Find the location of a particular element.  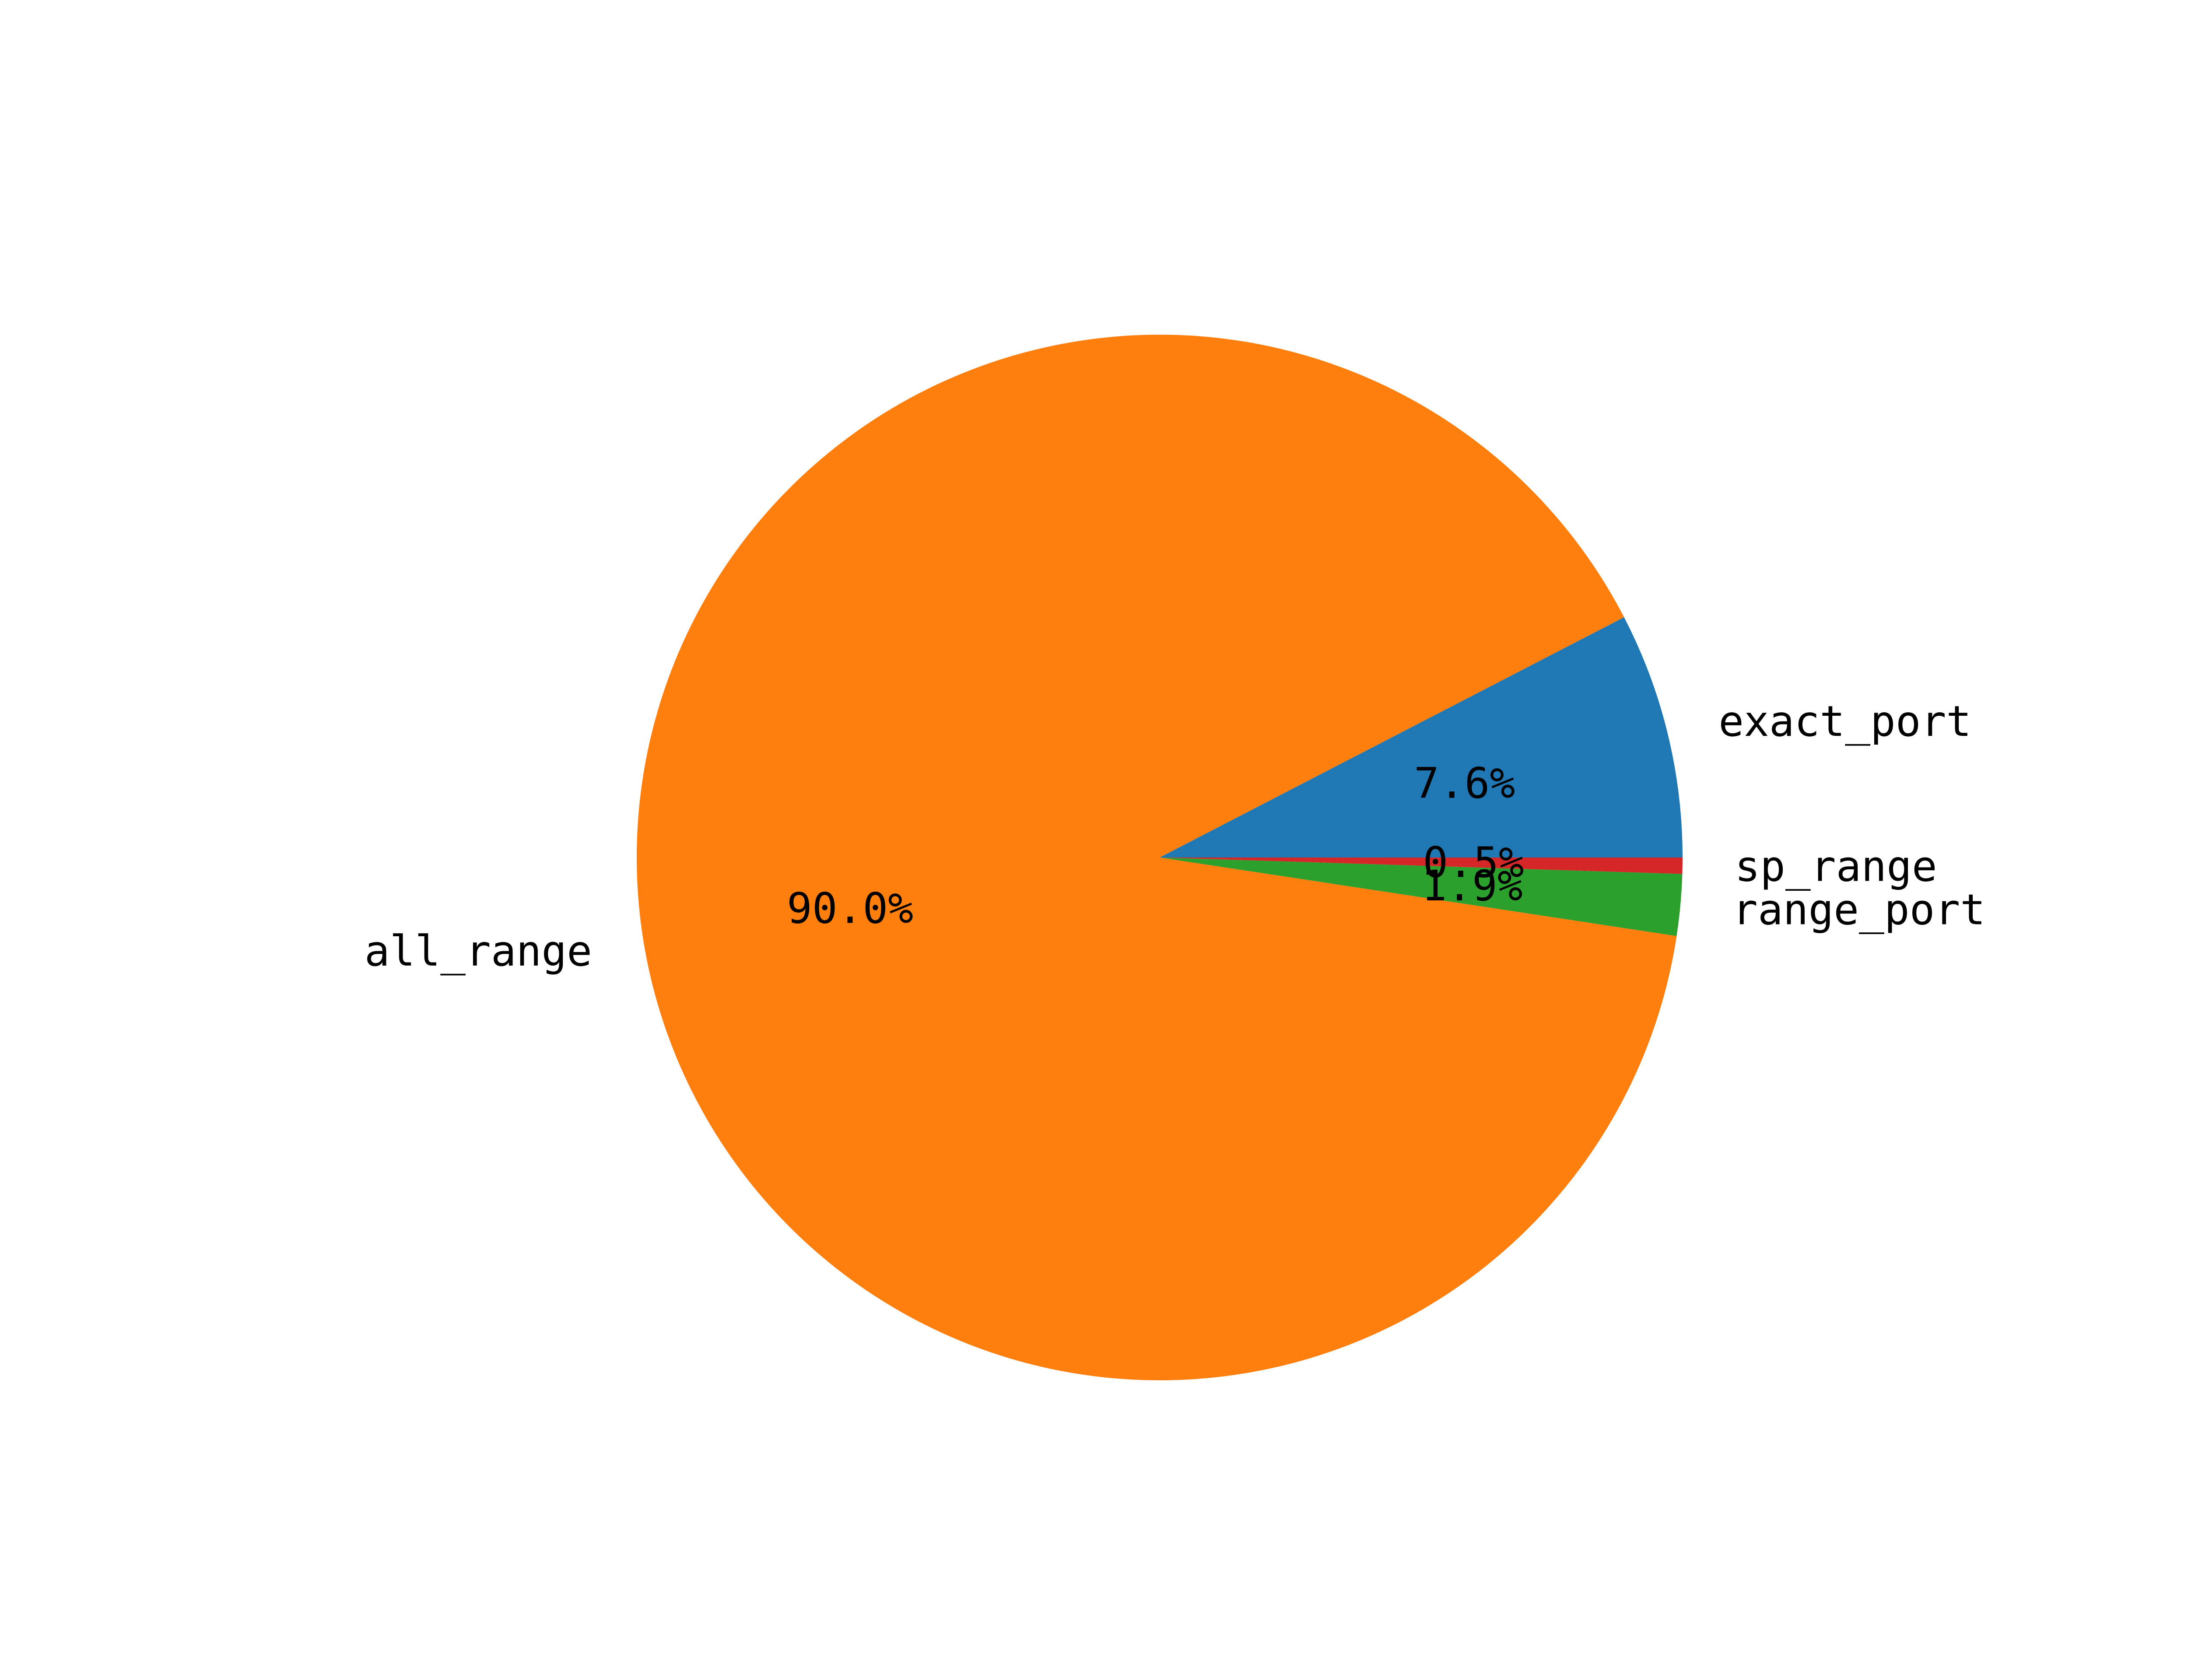

pie-slice-range-port is located at coordinates (1421, 897).